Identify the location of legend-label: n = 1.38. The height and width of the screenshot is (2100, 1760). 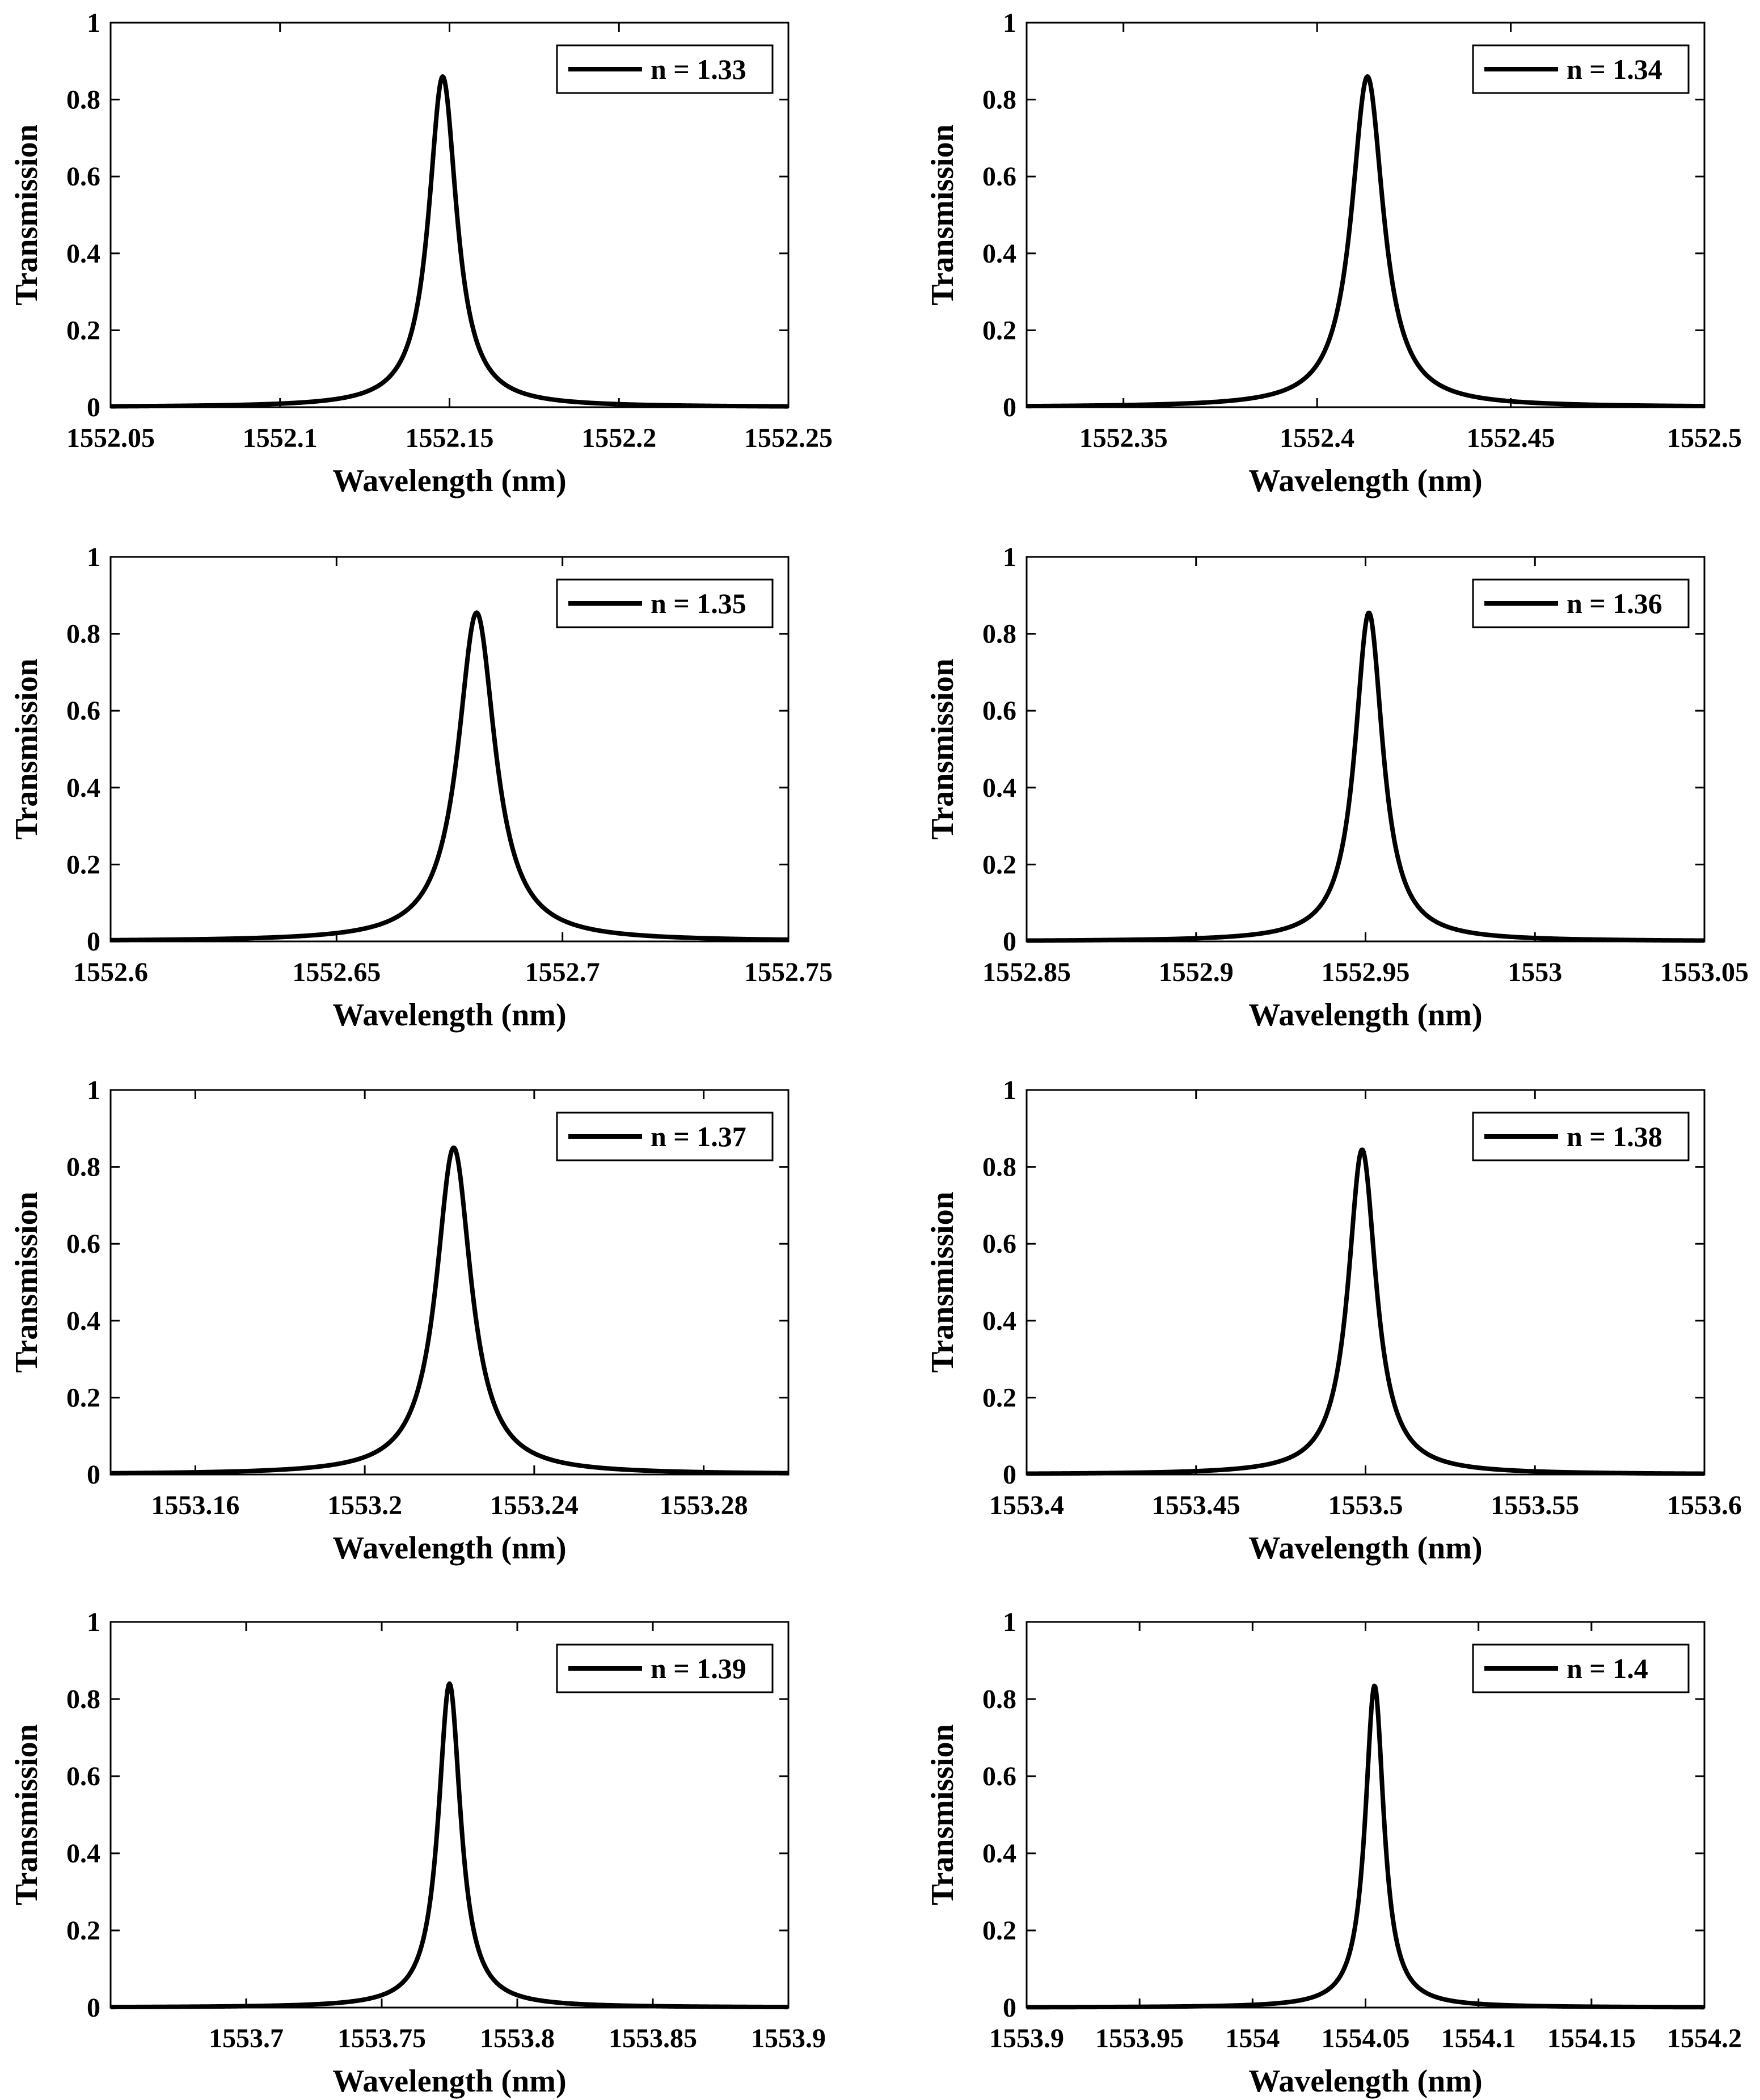
(1615, 1136).